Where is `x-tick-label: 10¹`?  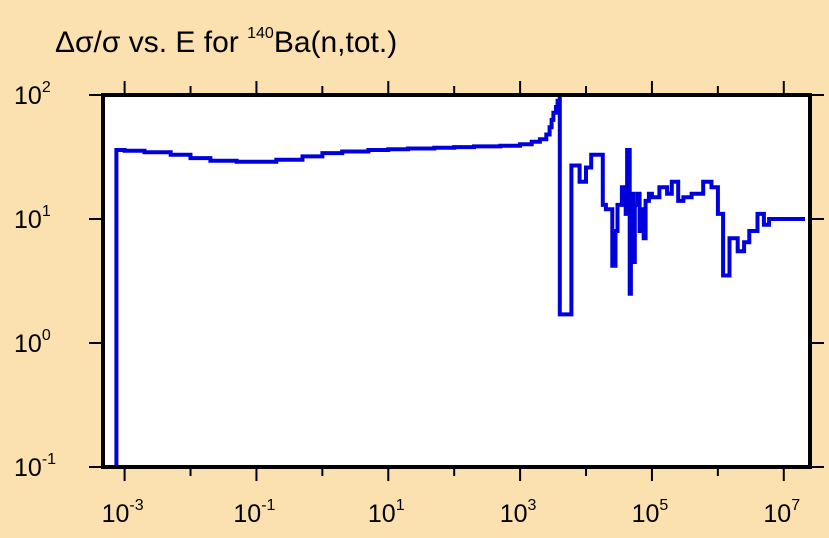 x-tick-label: 10¹ is located at coordinates (386, 512).